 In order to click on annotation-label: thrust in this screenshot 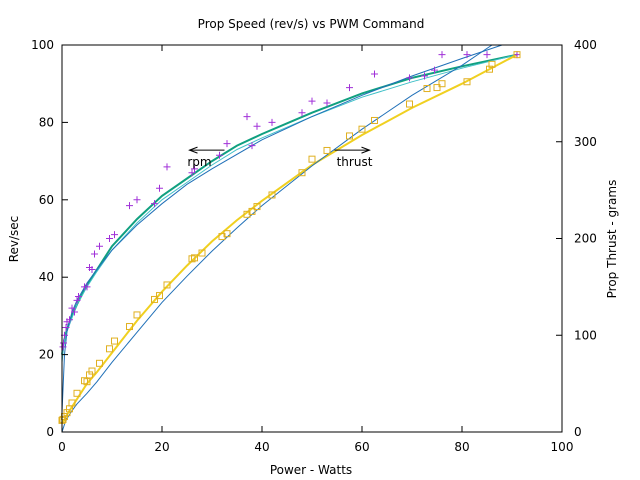, I will do `click(355, 162)`.